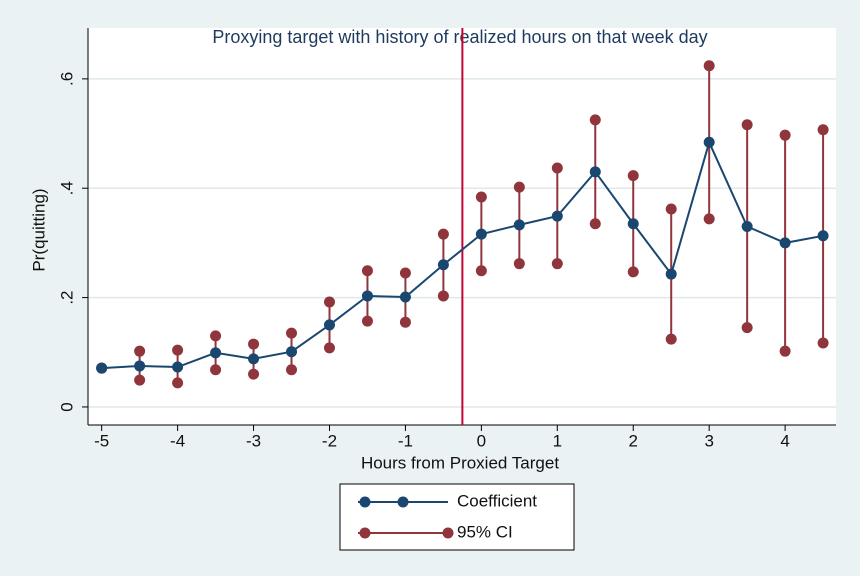 This screenshot has height=581, width=860. Describe the element at coordinates (101, 440) in the screenshot. I see `x-tick-label: -5` at that location.